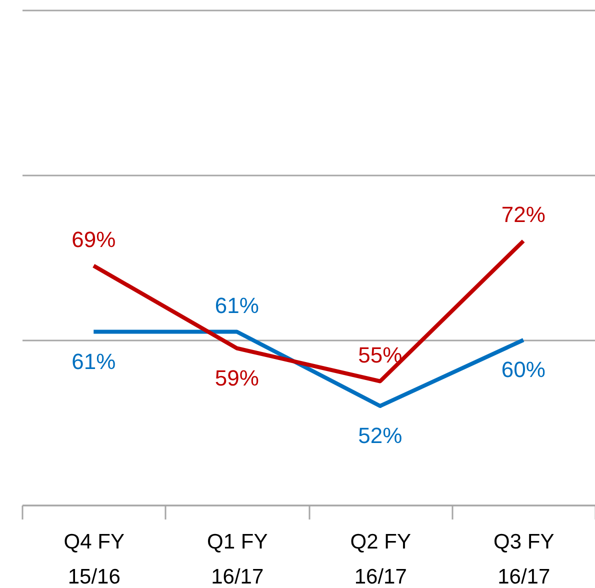 Image resolution: width=595 pixels, height=588 pixels. I want to click on x-tick-label: Q3 FY 16/17, so click(524, 559).